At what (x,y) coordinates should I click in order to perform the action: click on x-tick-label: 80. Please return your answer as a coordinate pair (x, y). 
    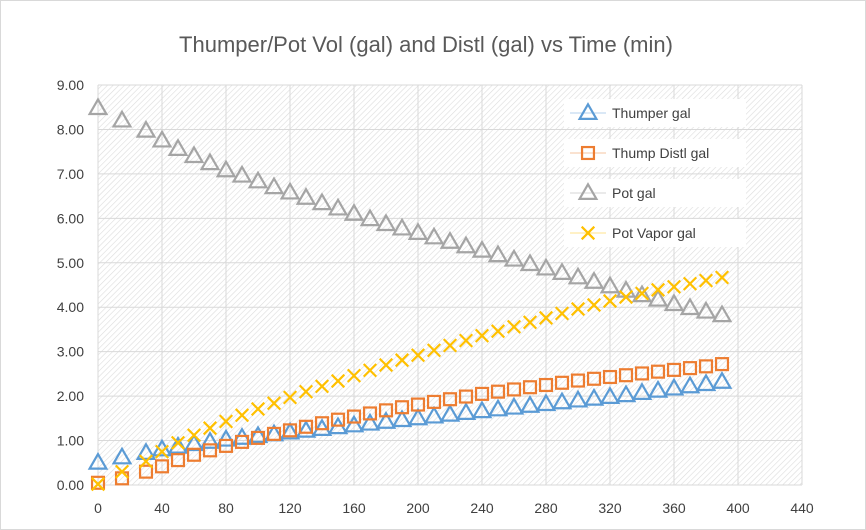
    Looking at the image, I should click on (226, 508).